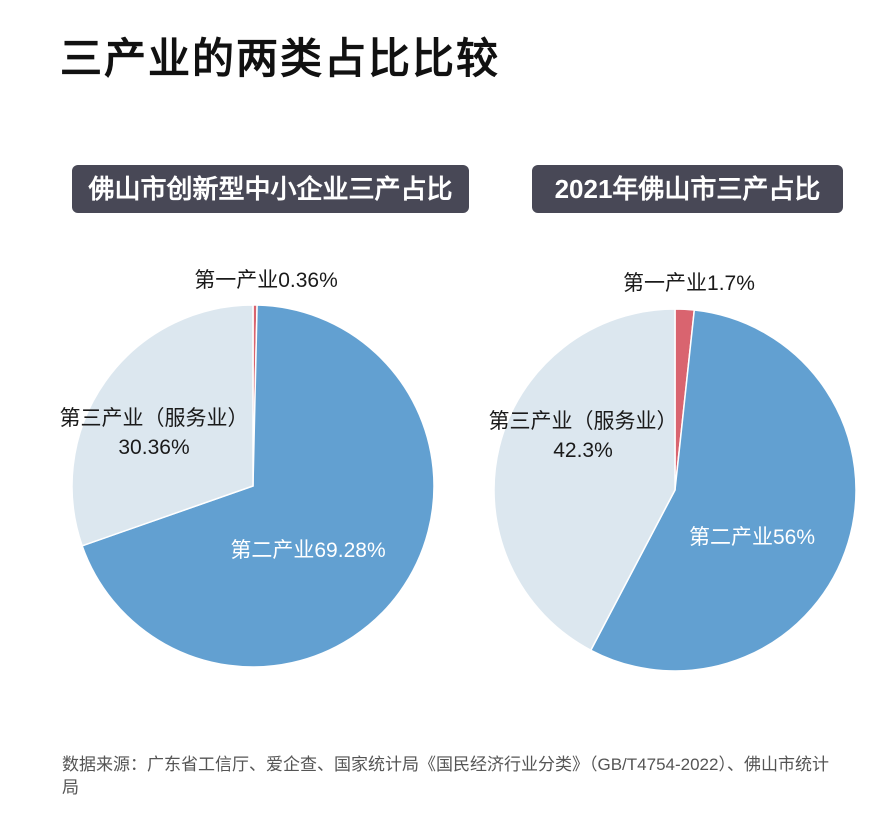  I want to click on slice-label-secondary-industry: 第二产业56%, so click(752, 537).